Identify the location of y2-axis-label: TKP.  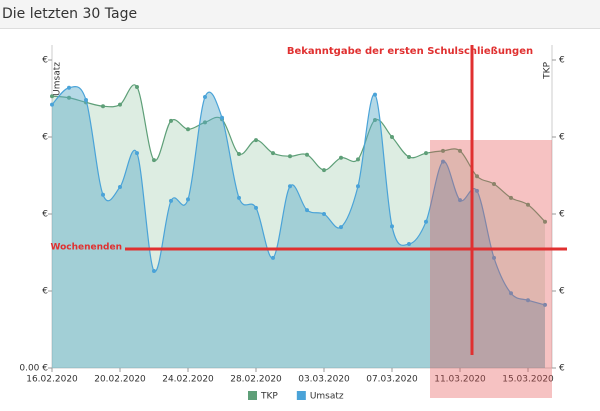
(548, 70).